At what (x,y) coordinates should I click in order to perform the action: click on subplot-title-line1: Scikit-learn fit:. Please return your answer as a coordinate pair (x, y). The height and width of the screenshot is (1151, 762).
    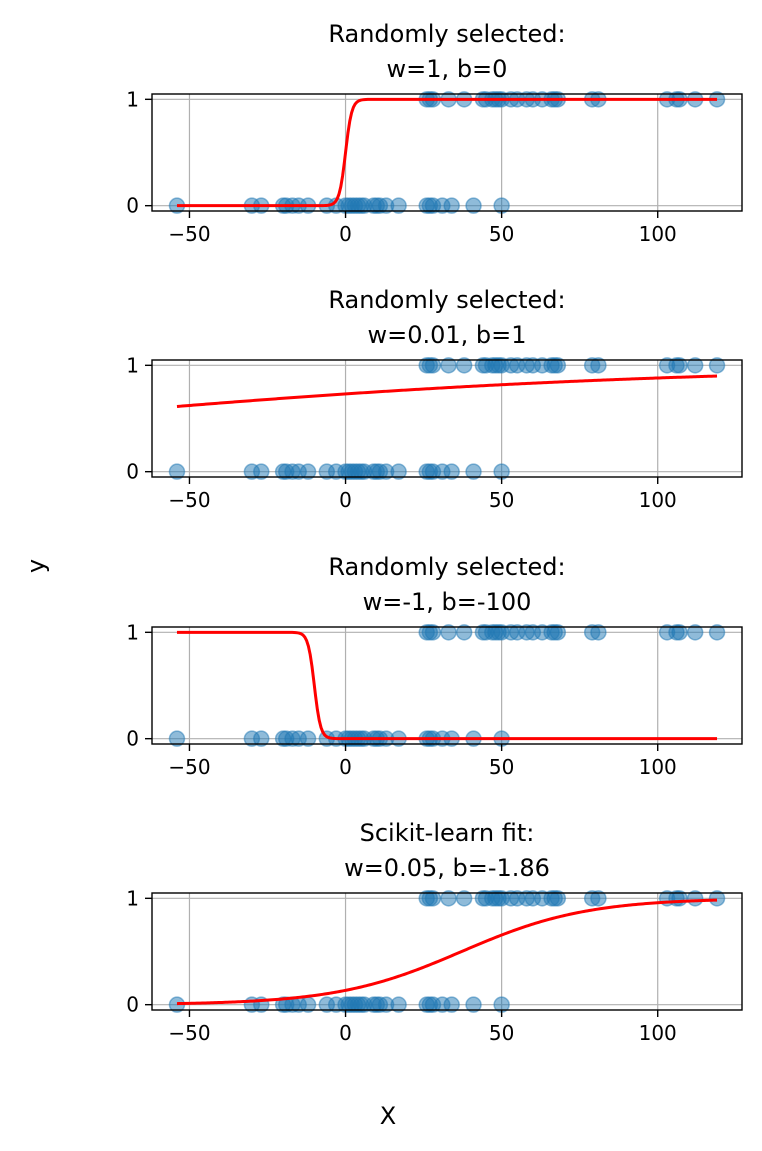
    Looking at the image, I should click on (447, 833).